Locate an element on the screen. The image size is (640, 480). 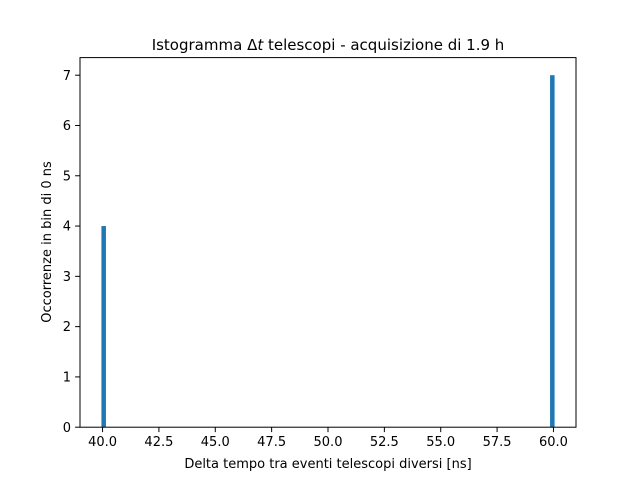
y-axis-label: Occorrenze in bin di 0 ns is located at coordinates (47, 242).